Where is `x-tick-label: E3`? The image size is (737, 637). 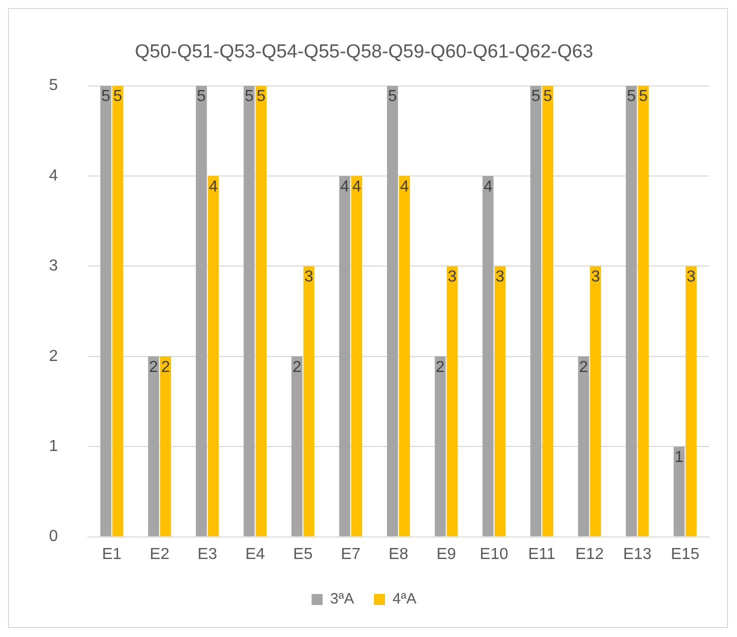
x-tick-label: E3 is located at coordinates (208, 554).